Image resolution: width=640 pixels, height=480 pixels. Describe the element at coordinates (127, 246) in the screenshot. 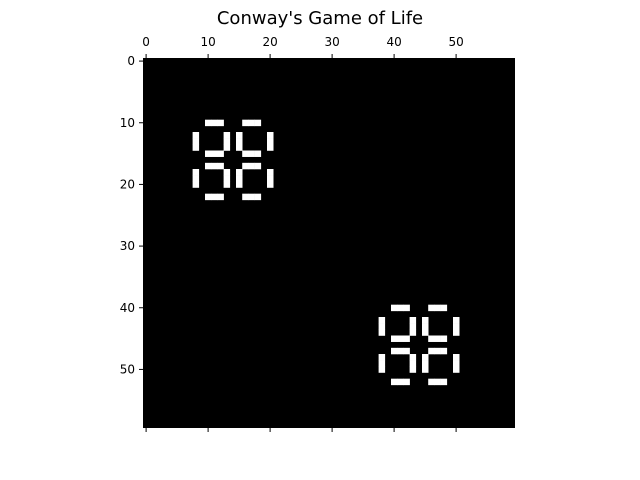

I see `y-tick-label: 30` at that location.